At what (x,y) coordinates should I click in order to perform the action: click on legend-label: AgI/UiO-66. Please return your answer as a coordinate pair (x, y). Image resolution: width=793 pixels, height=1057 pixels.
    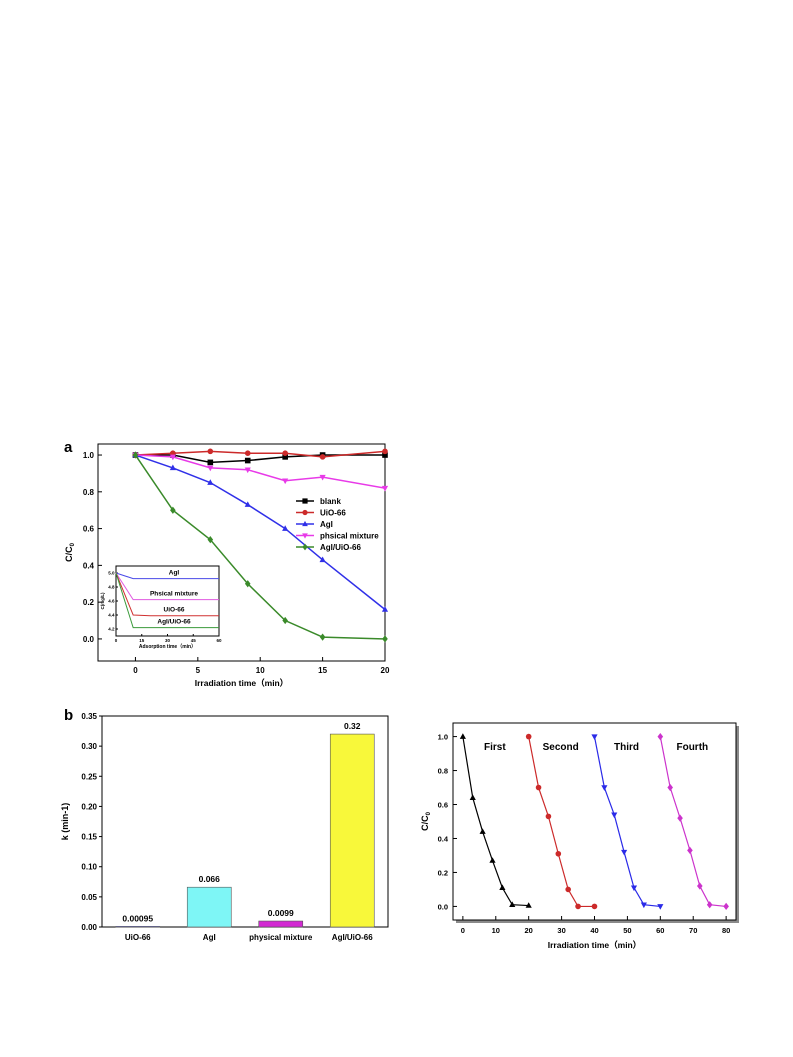
    Looking at the image, I should click on (340, 547).